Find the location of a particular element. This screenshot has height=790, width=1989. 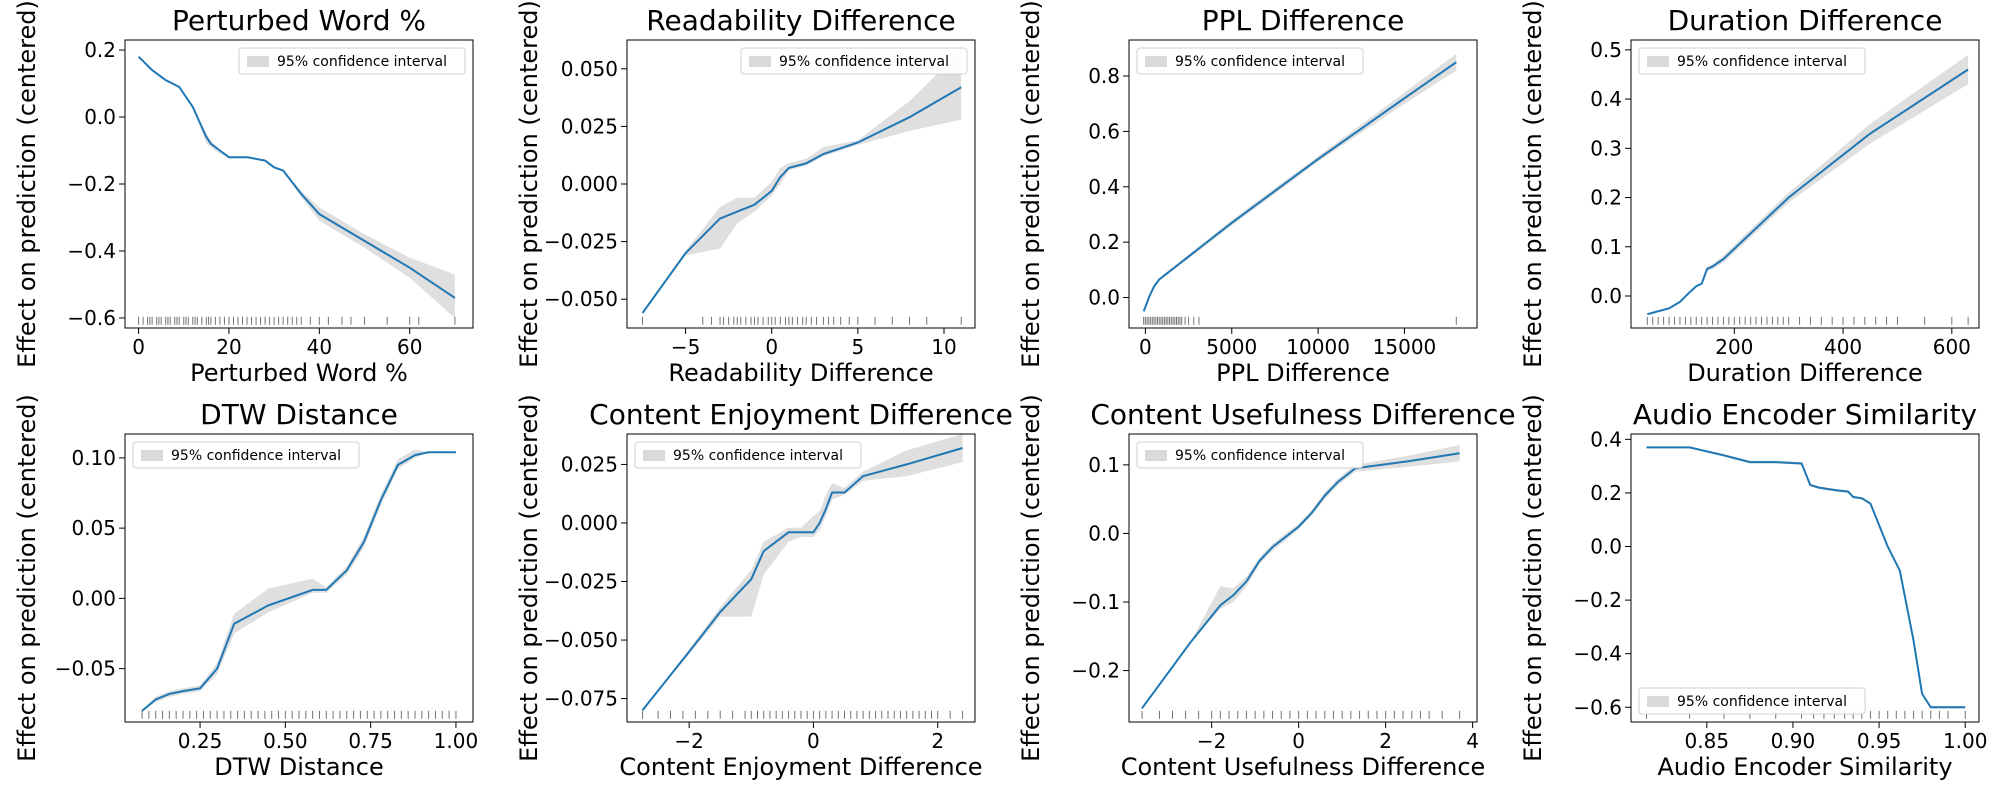

x-tick-label: −2 is located at coordinates (1211, 741).